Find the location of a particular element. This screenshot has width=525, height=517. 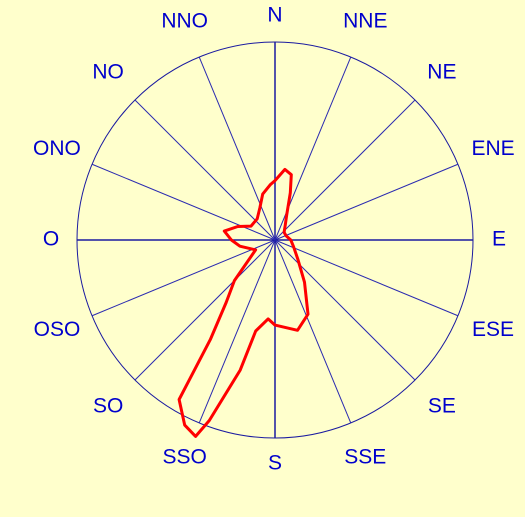

series-line is located at coordinates (243, 302).